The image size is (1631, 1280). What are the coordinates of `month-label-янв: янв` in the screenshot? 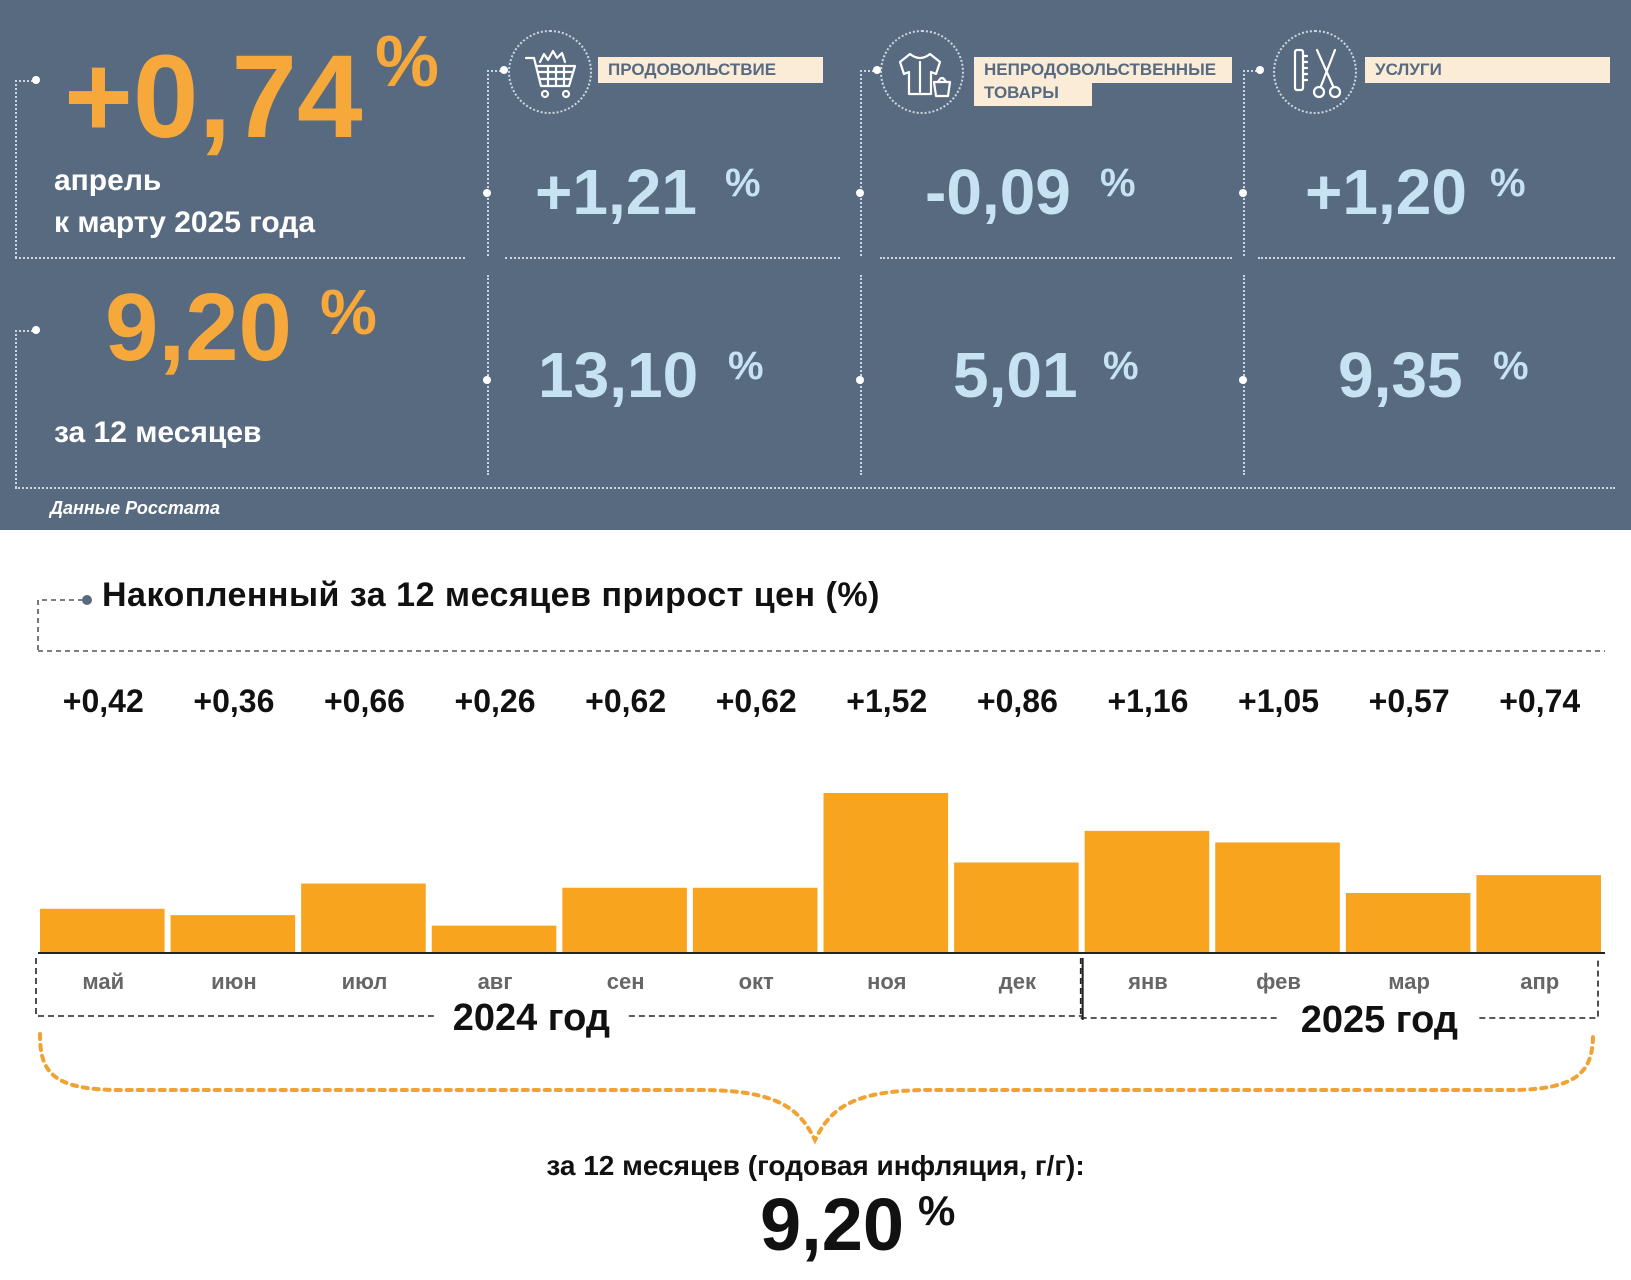 It's located at (1147, 981).